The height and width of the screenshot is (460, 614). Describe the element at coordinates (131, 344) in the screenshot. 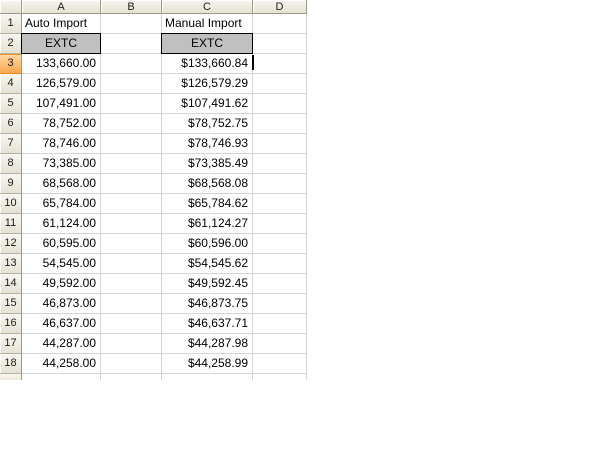

I see `cell-B17` at that location.